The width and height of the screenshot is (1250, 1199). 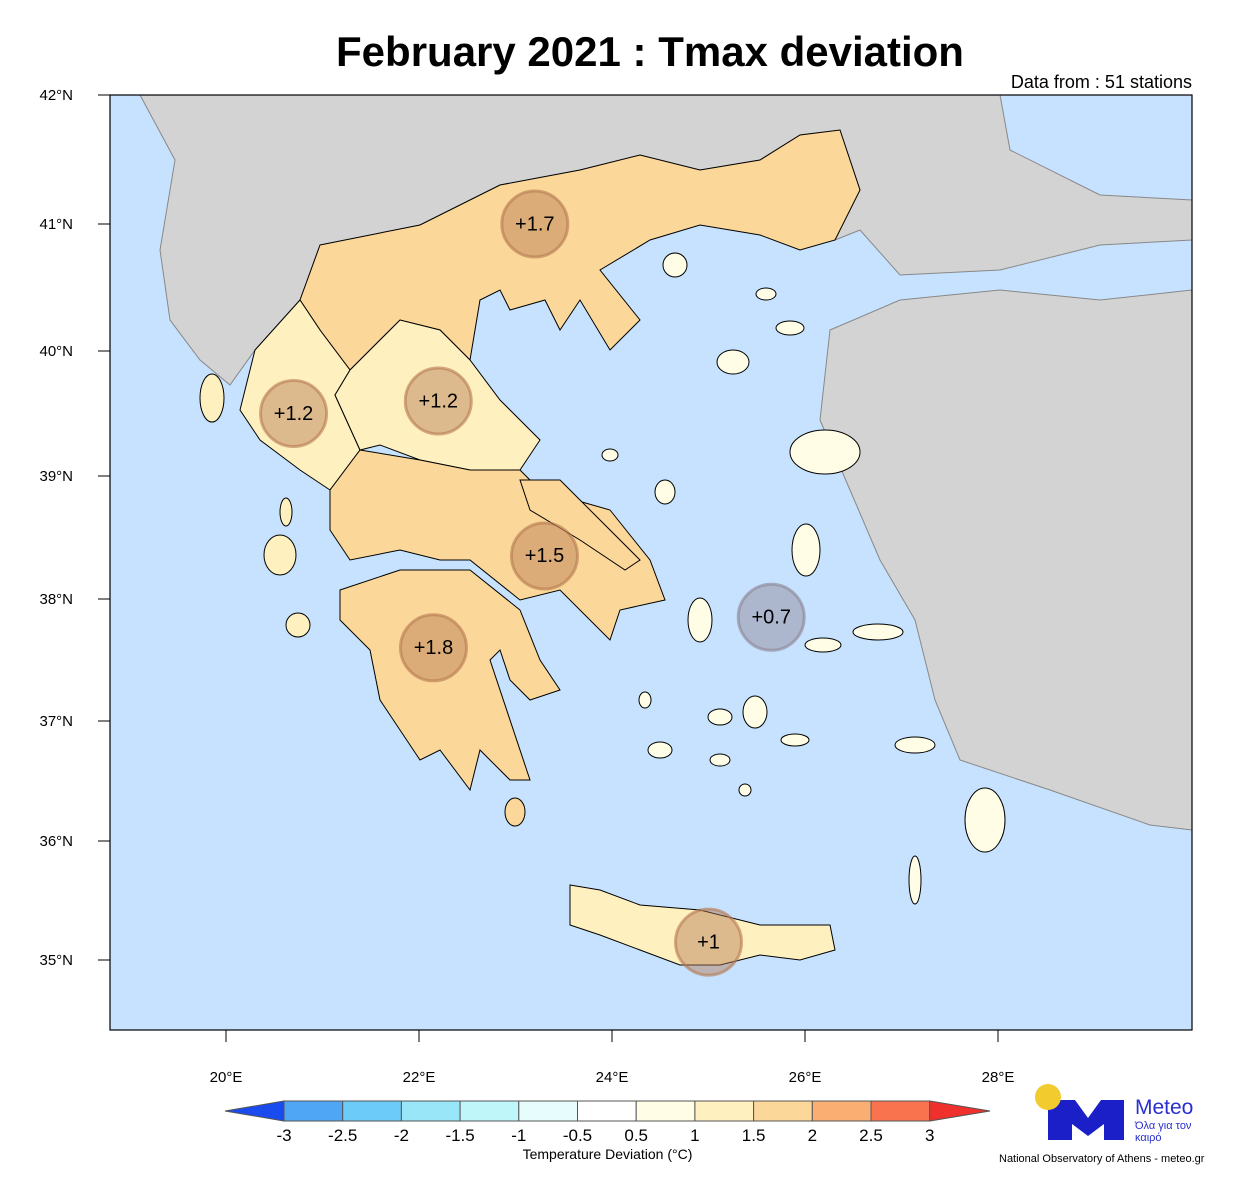 I want to click on lon-tick-label: 24°E, so click(x=612, y=1077).